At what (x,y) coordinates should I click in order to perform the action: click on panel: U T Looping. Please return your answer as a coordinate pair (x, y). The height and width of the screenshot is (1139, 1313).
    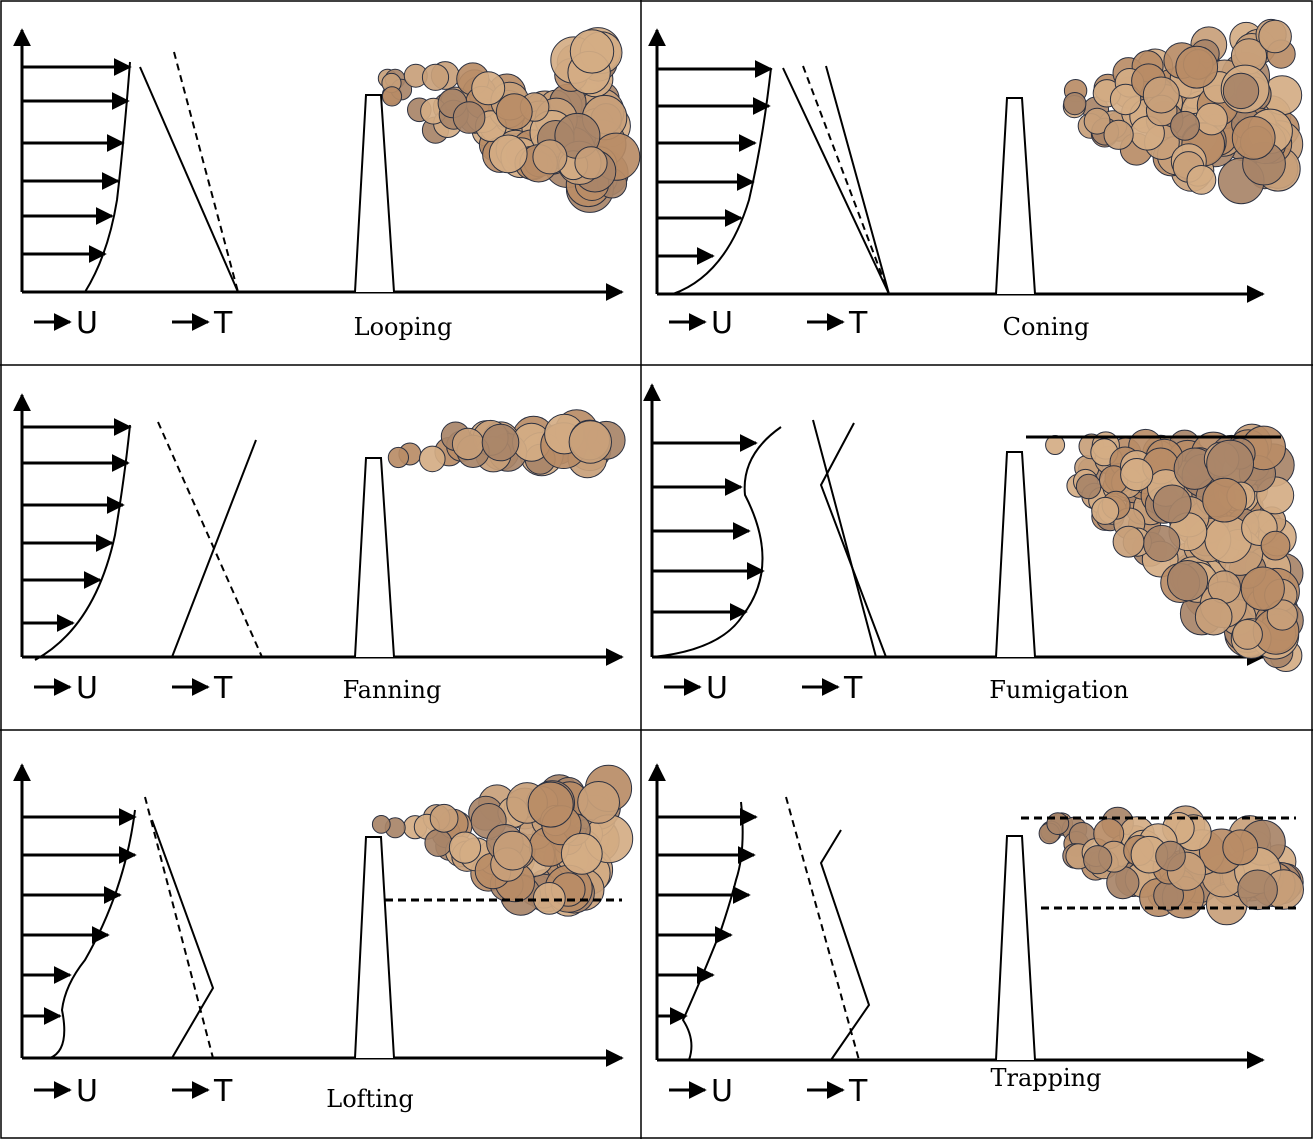
    Looking at the image, I should click on (326, 184).